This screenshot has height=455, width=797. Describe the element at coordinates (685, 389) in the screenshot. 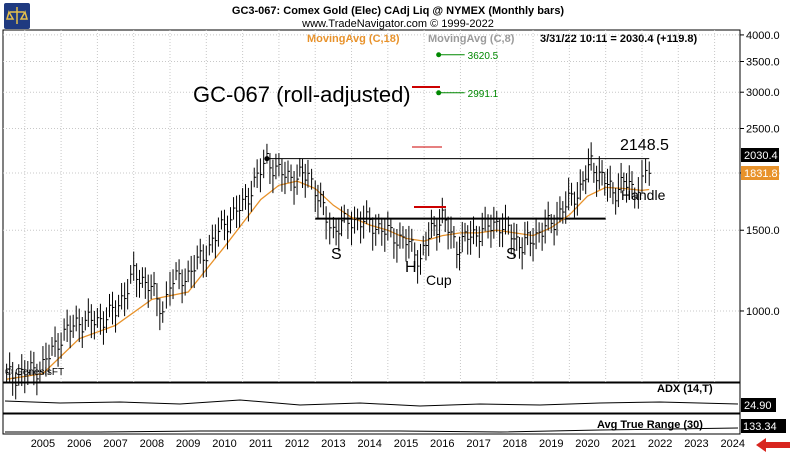

I see `adx-label: ADX (14,T)` at that location.